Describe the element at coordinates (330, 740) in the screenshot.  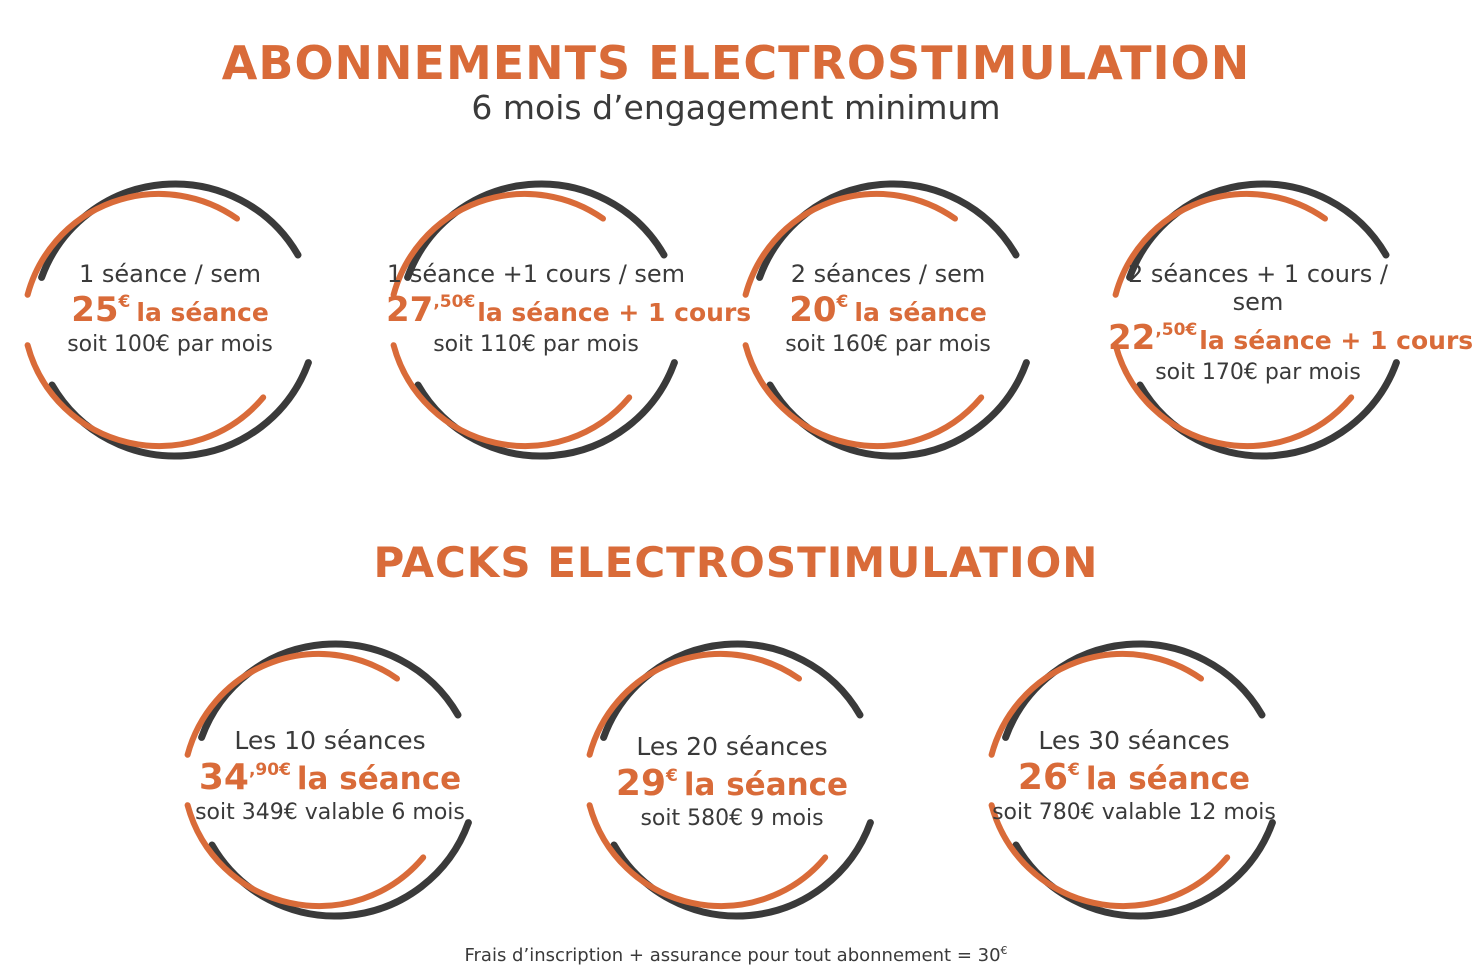
I see `pack-name: Les 10 séances` at that location.